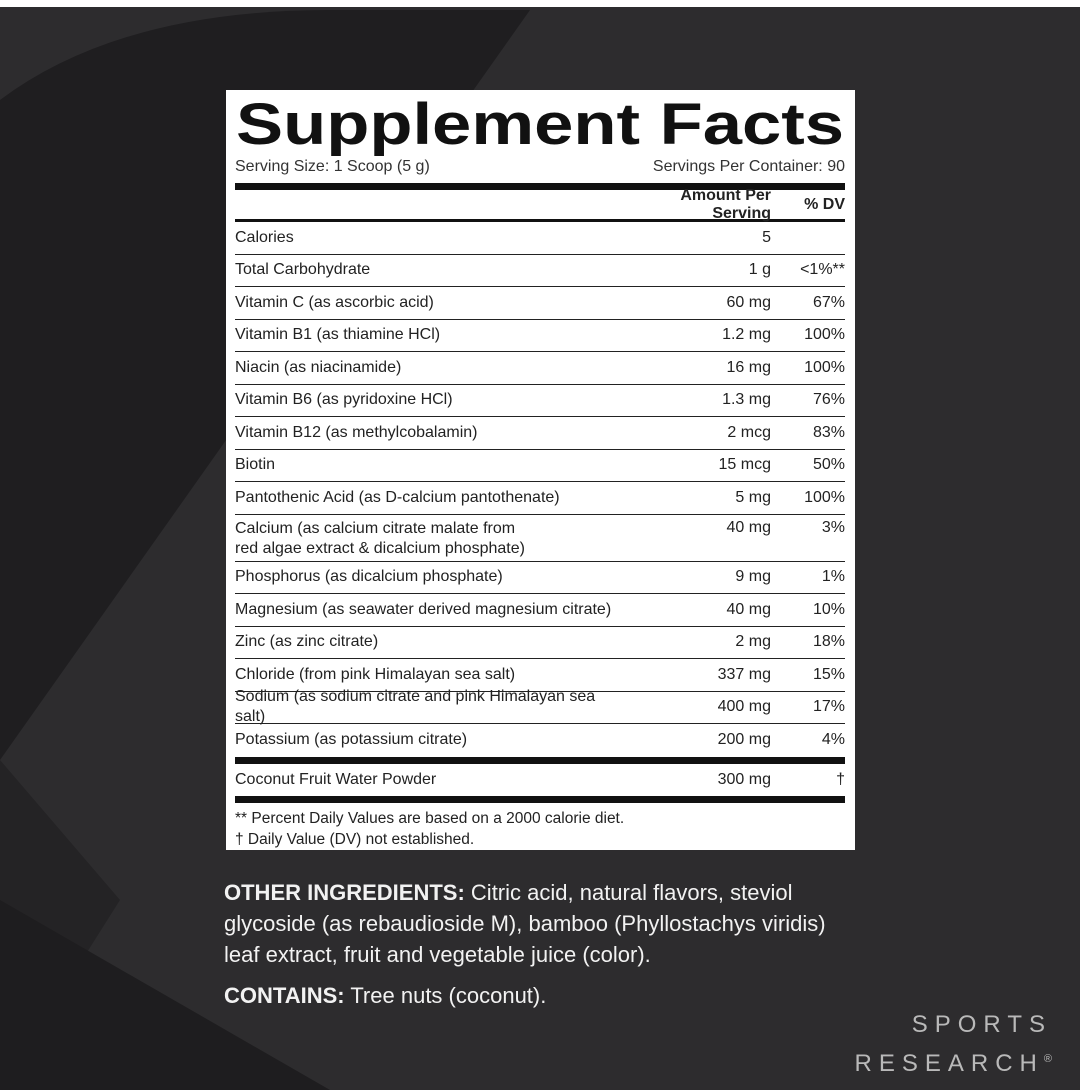 This screenshot has height=1090, width=1080. I want to click on brand-line: RESEARCH®, so click(953, 1061).